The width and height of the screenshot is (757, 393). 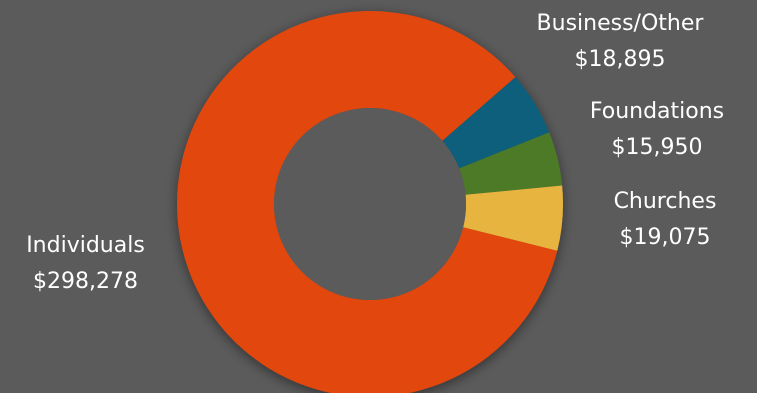 I want to click on slice-category-label: Business/Other, so click(x=620, y=23).